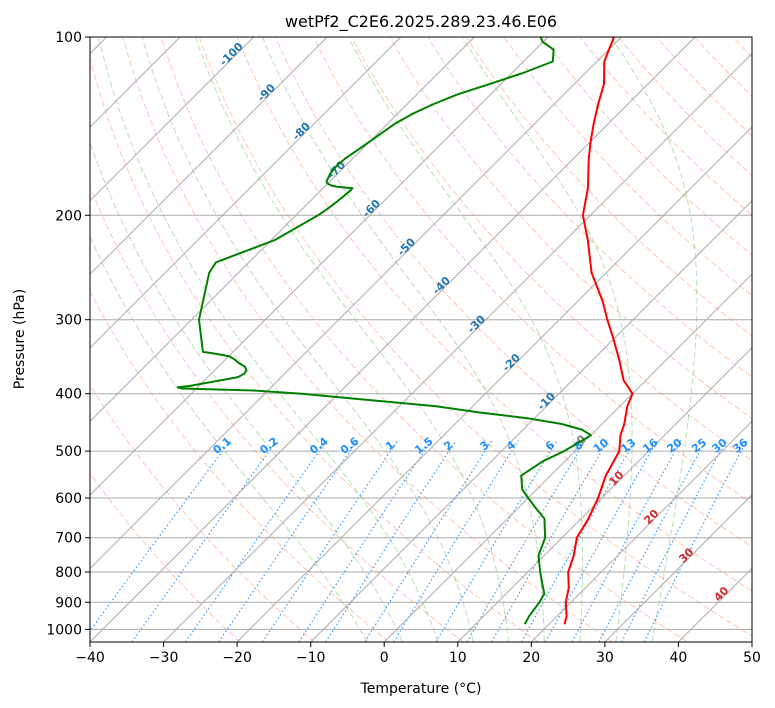 This screenshot has width=775, height=708. What do you see at coordinates (421, 22) in the screenshot?
I see `chart-title: wetPf2_C2E6.2025.289.23.46.E06` at bounding box center [421, 22].